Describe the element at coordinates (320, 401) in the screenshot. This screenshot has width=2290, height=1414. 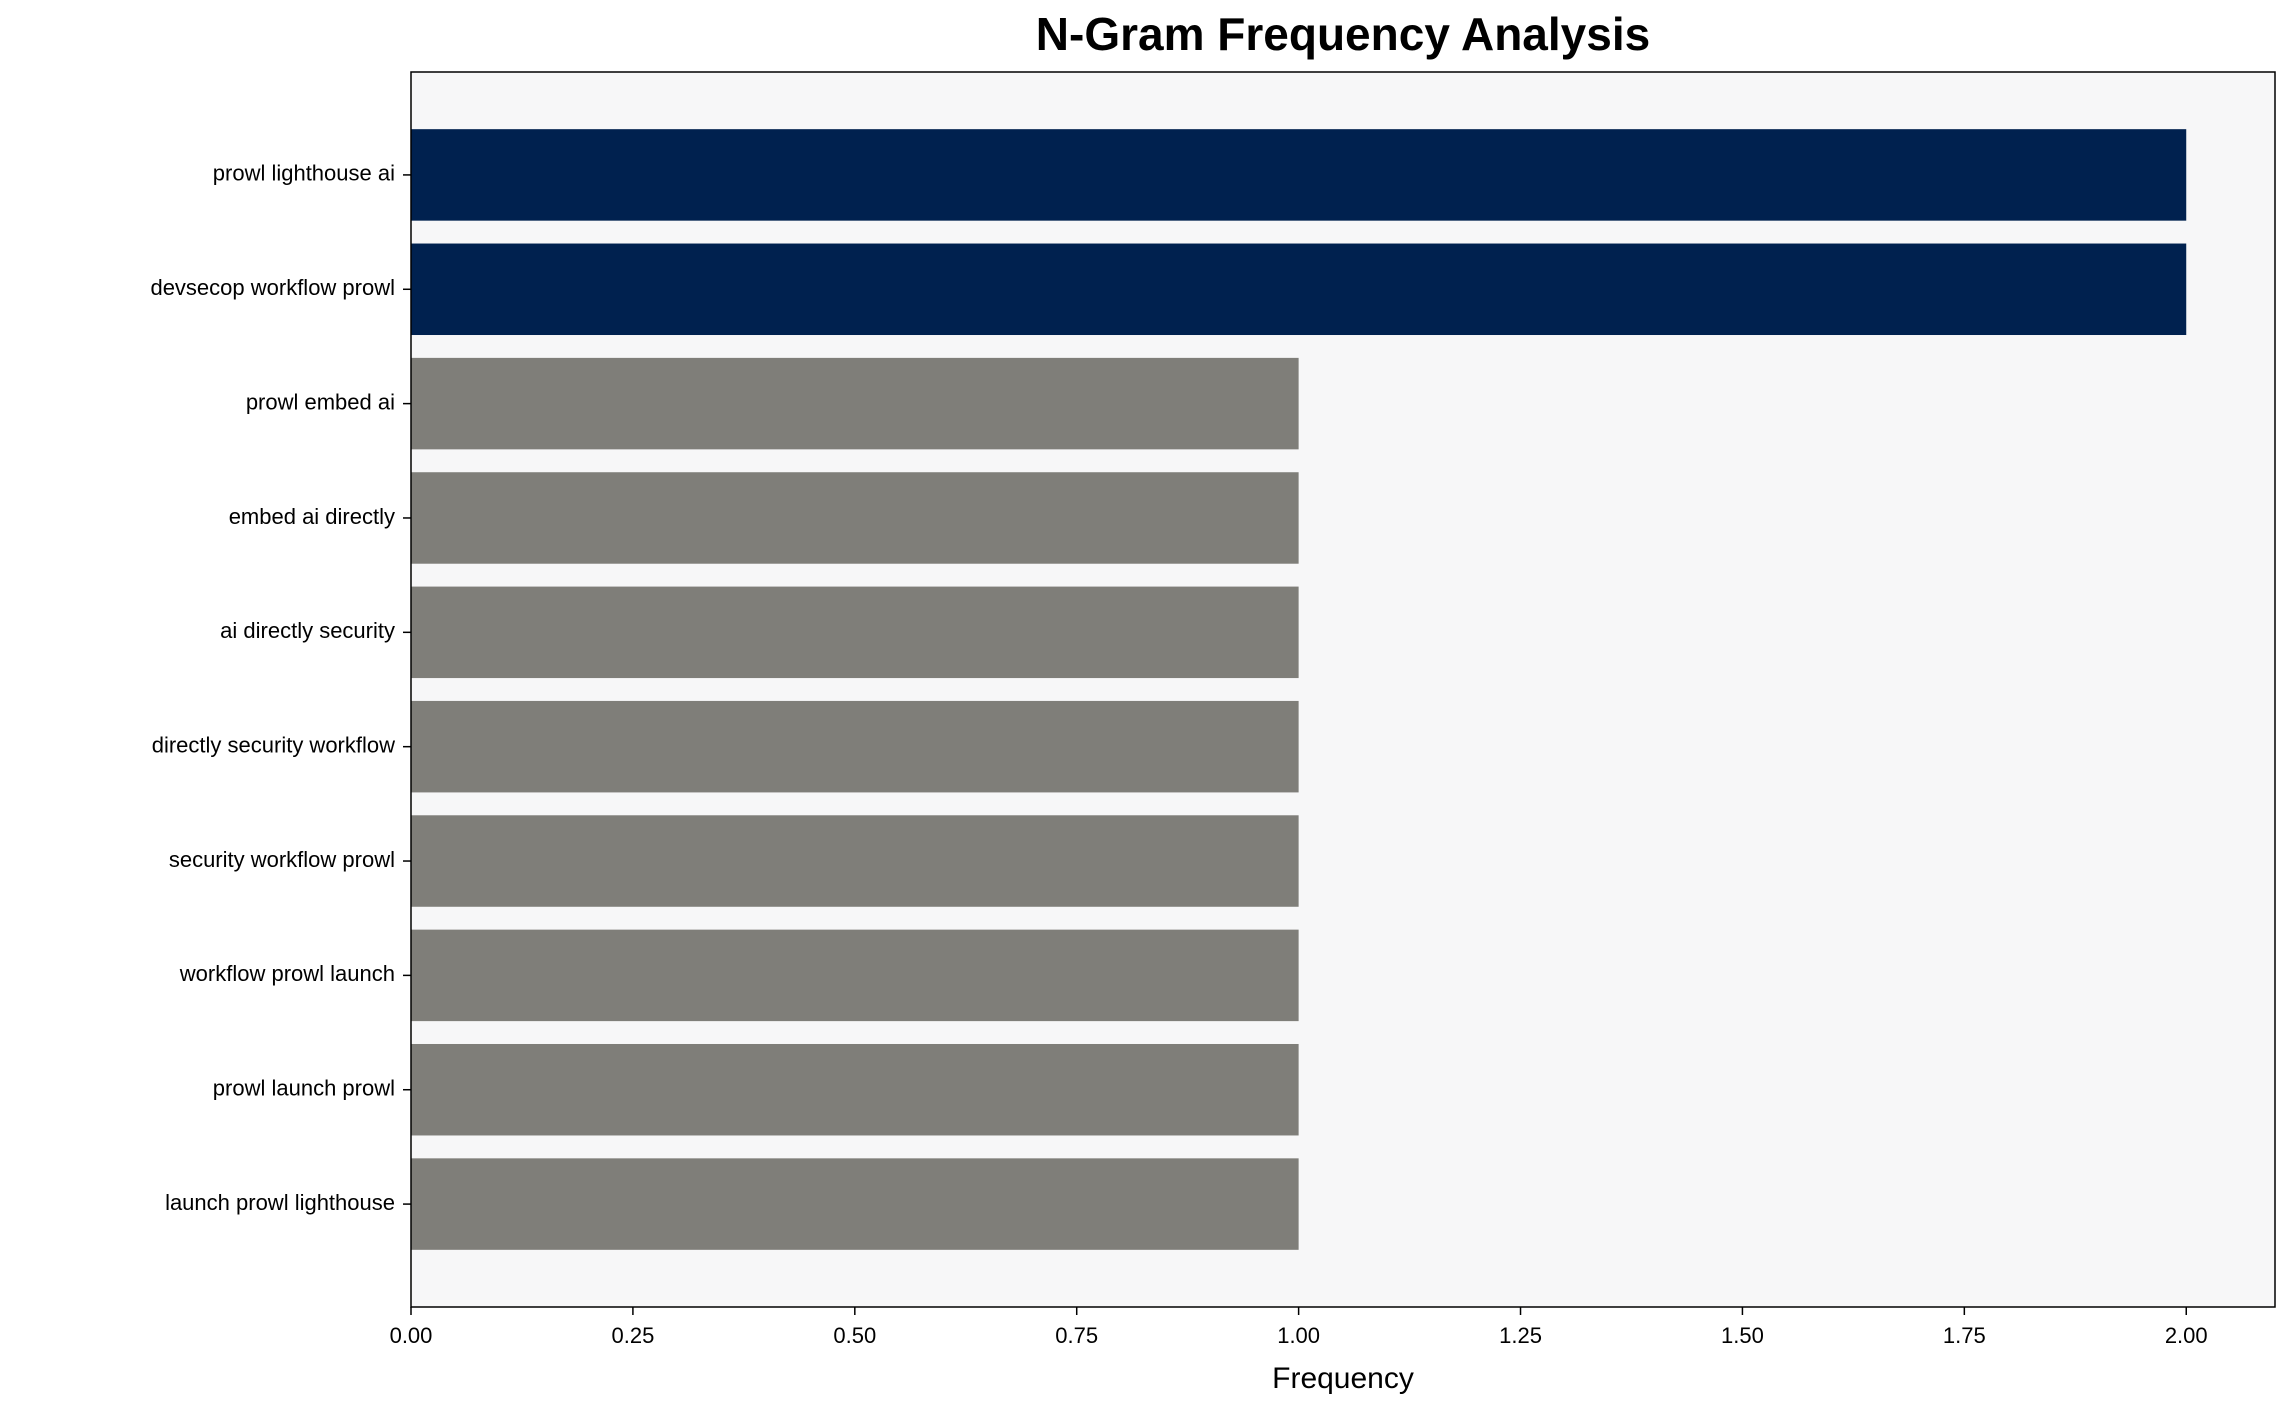
I see `y-tick-label: prowl embed ai` at that location.